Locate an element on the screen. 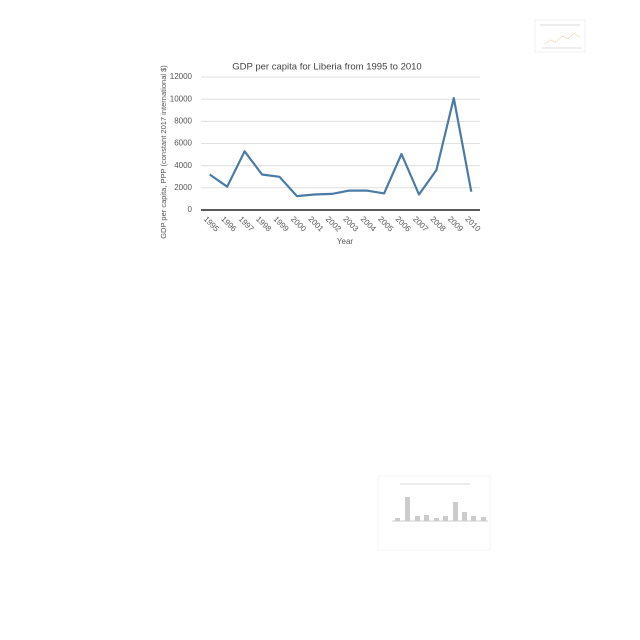 This screenshot has height=640, width=640. x-tick-label: 1998 is located at coordinates (263, 224).